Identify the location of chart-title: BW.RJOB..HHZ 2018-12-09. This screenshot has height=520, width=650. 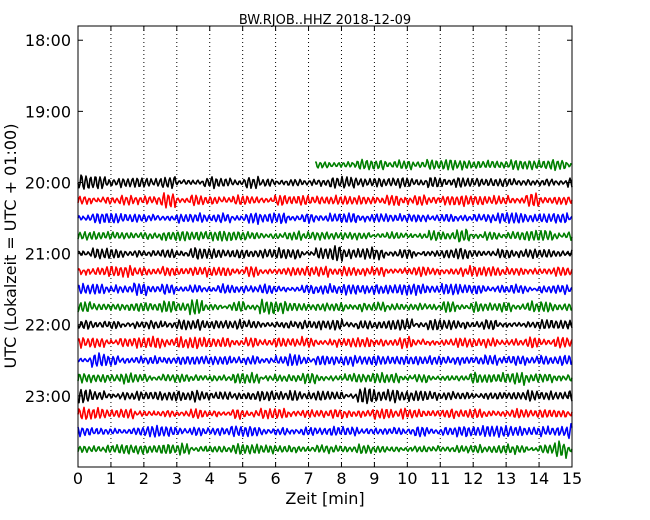
(325, 20).